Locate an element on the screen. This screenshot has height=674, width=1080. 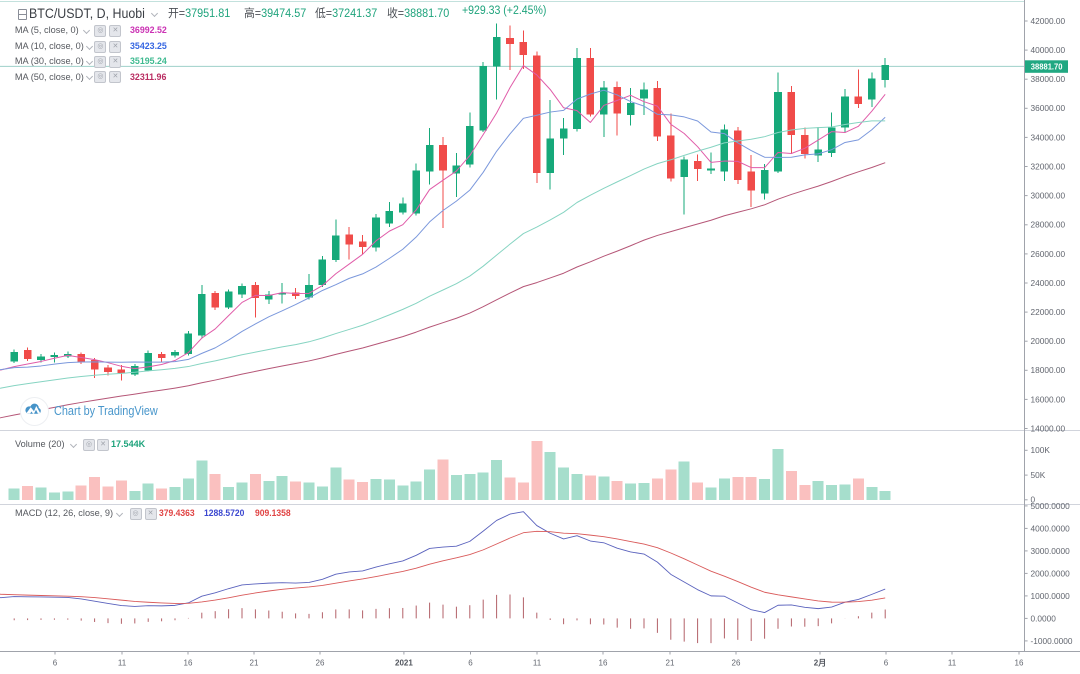
svg-text: 26000.00 is located at coordinates (1048, 254).